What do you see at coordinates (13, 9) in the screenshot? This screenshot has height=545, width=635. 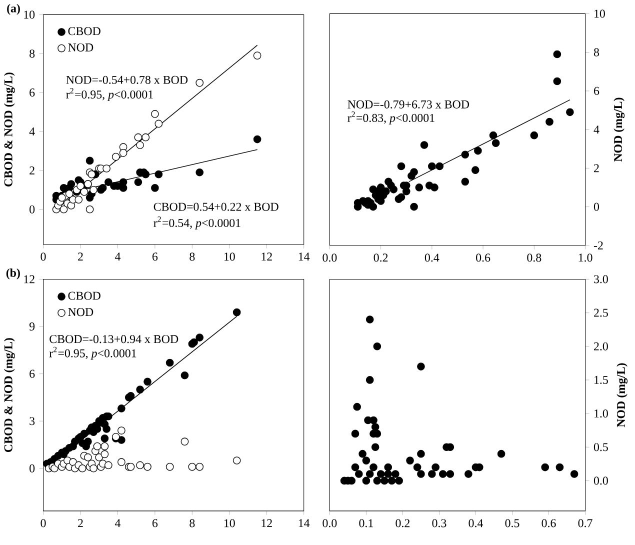 I see `chart-title: (a)` at bounding box center [13, 9].